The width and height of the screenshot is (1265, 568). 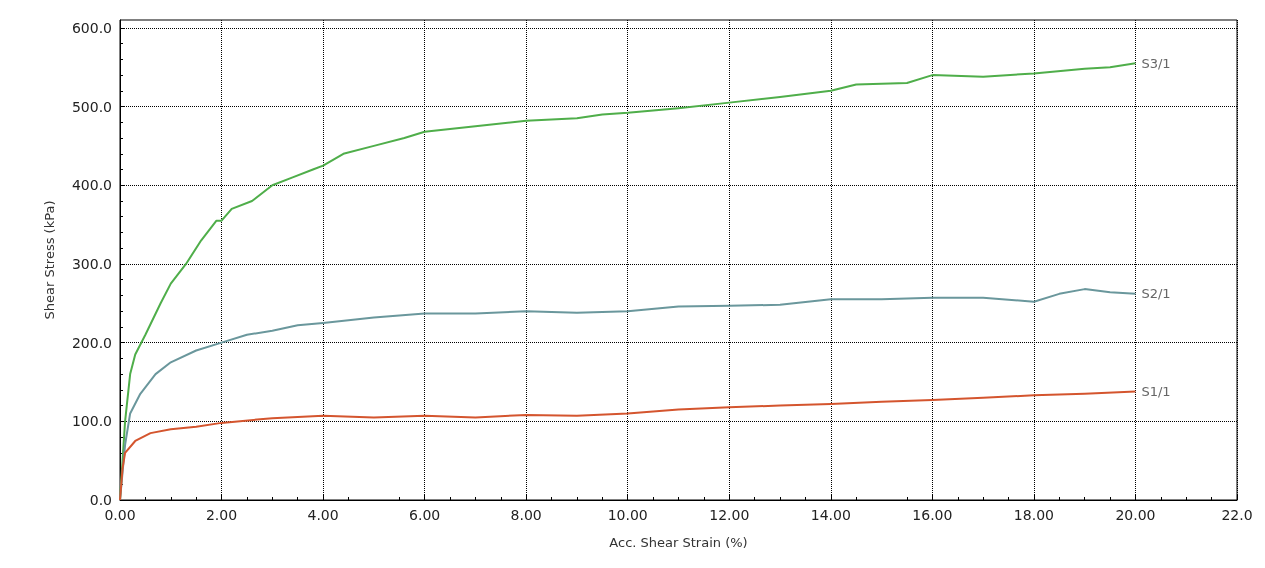 What do you see at coordinates (120, 515) in the screenshot?
I see `x-tick-label: 0.00` at bounding box center [120, 515].